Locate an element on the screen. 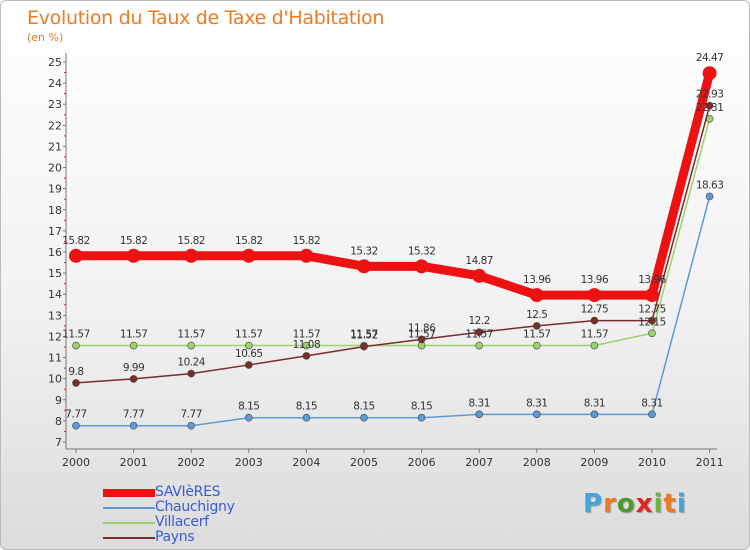 This screenshot has width=750, height=550. y-tick-label: 7 is located at coordinates (58, 442).